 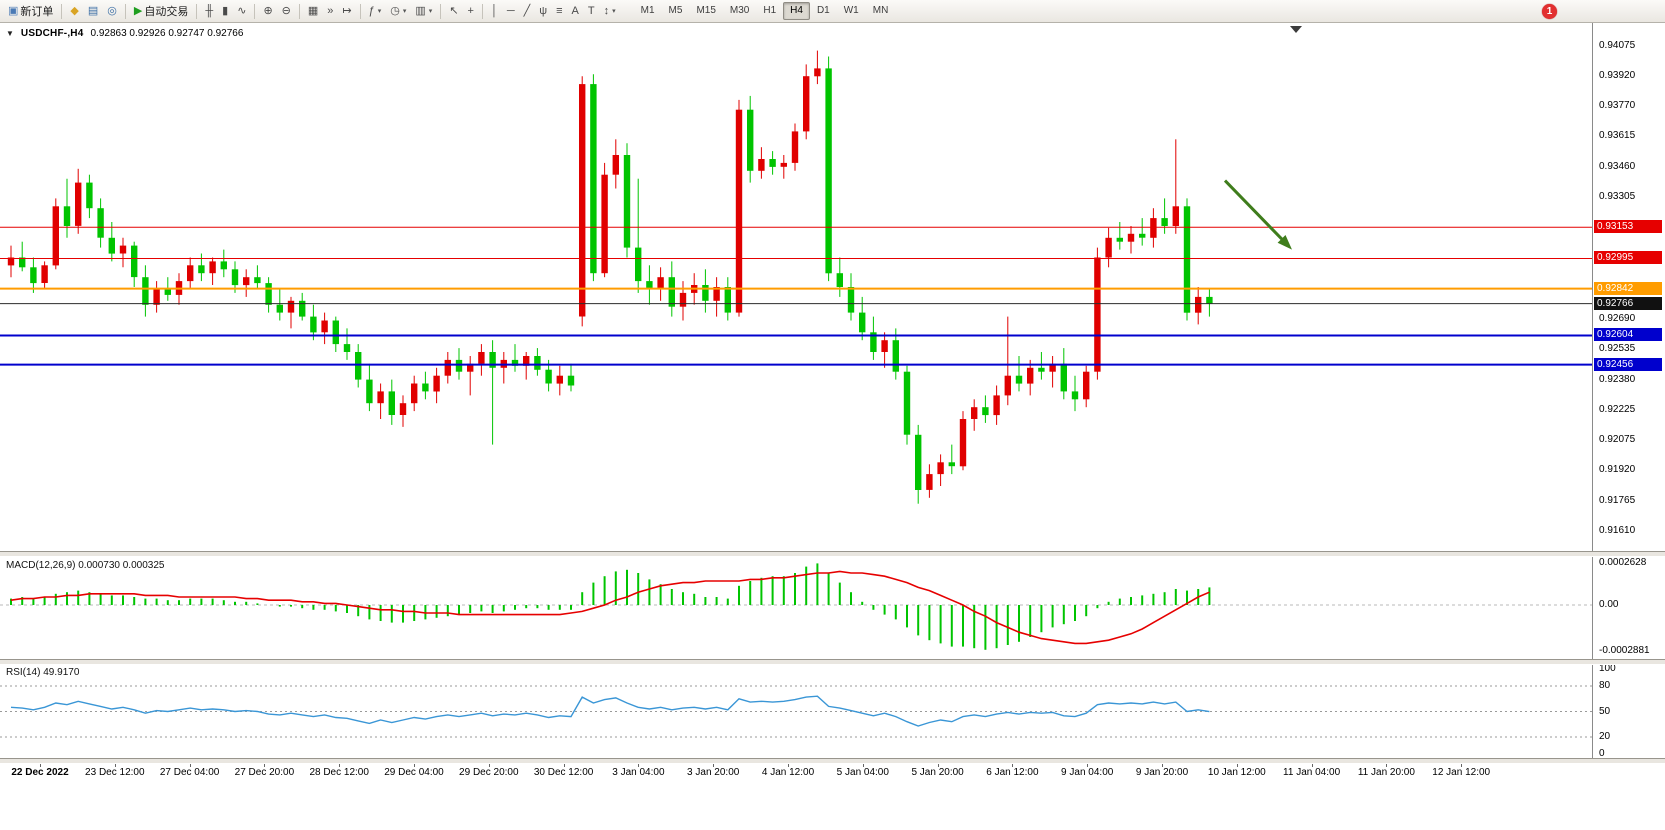 What do you see at coordinates (404, 11) in the screenshot?
I see `periods-dropdown-icon: ▾` at bounding box center [404, 11].